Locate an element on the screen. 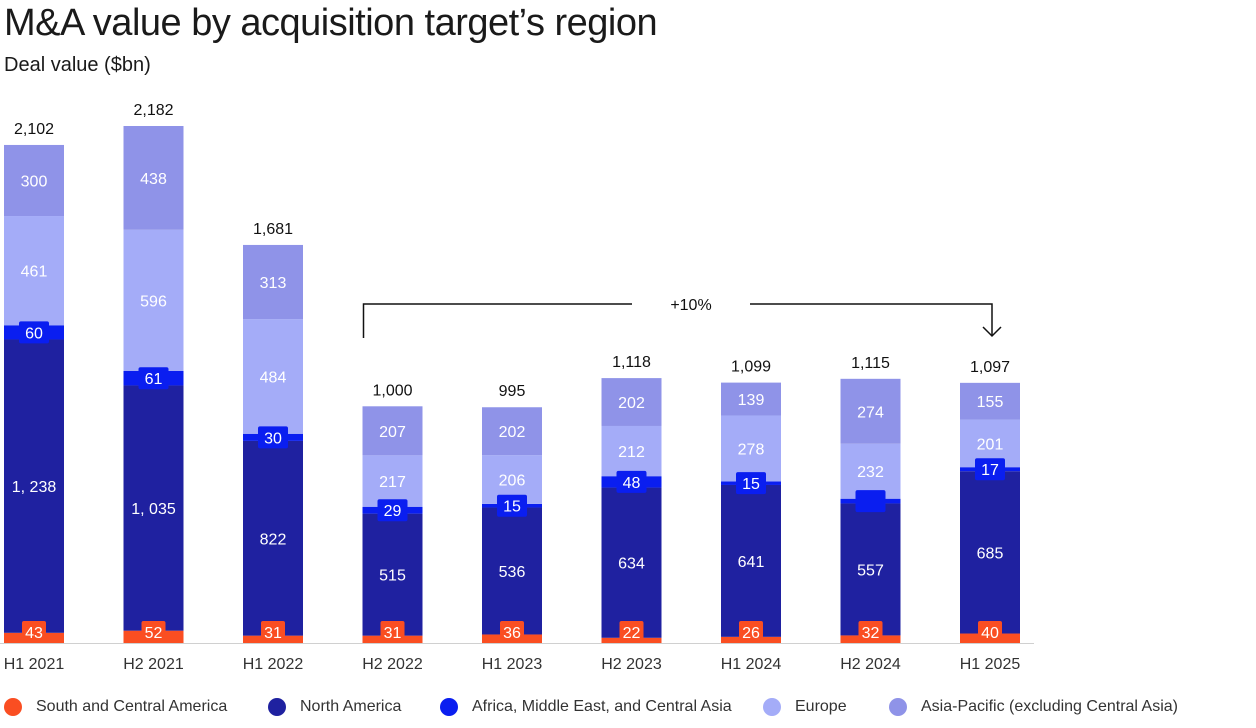 Image resolution: width=1256 pixels, height=728 pixels. data-label: 278 is located at coordinates (751, 449).